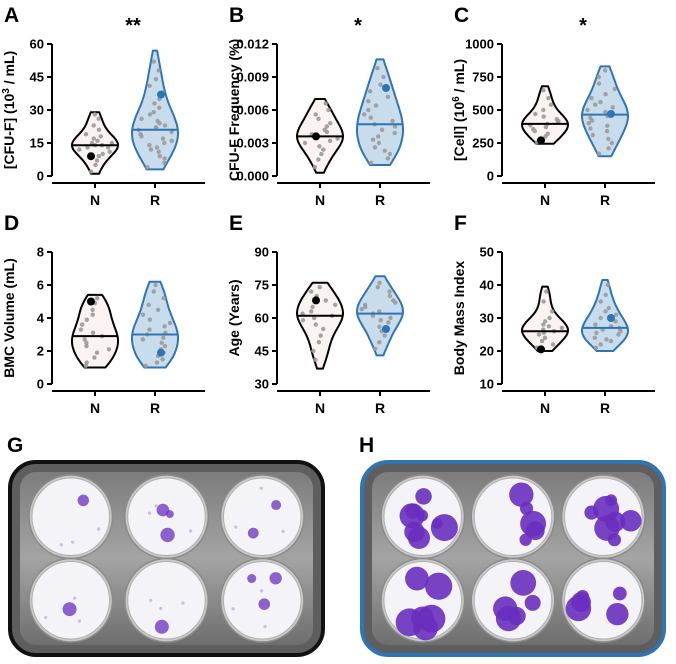 The height and width of the screenshot is (664, 676). I want to click on y-axis-title-text: BMC Volume (mL), so click(9, 318).